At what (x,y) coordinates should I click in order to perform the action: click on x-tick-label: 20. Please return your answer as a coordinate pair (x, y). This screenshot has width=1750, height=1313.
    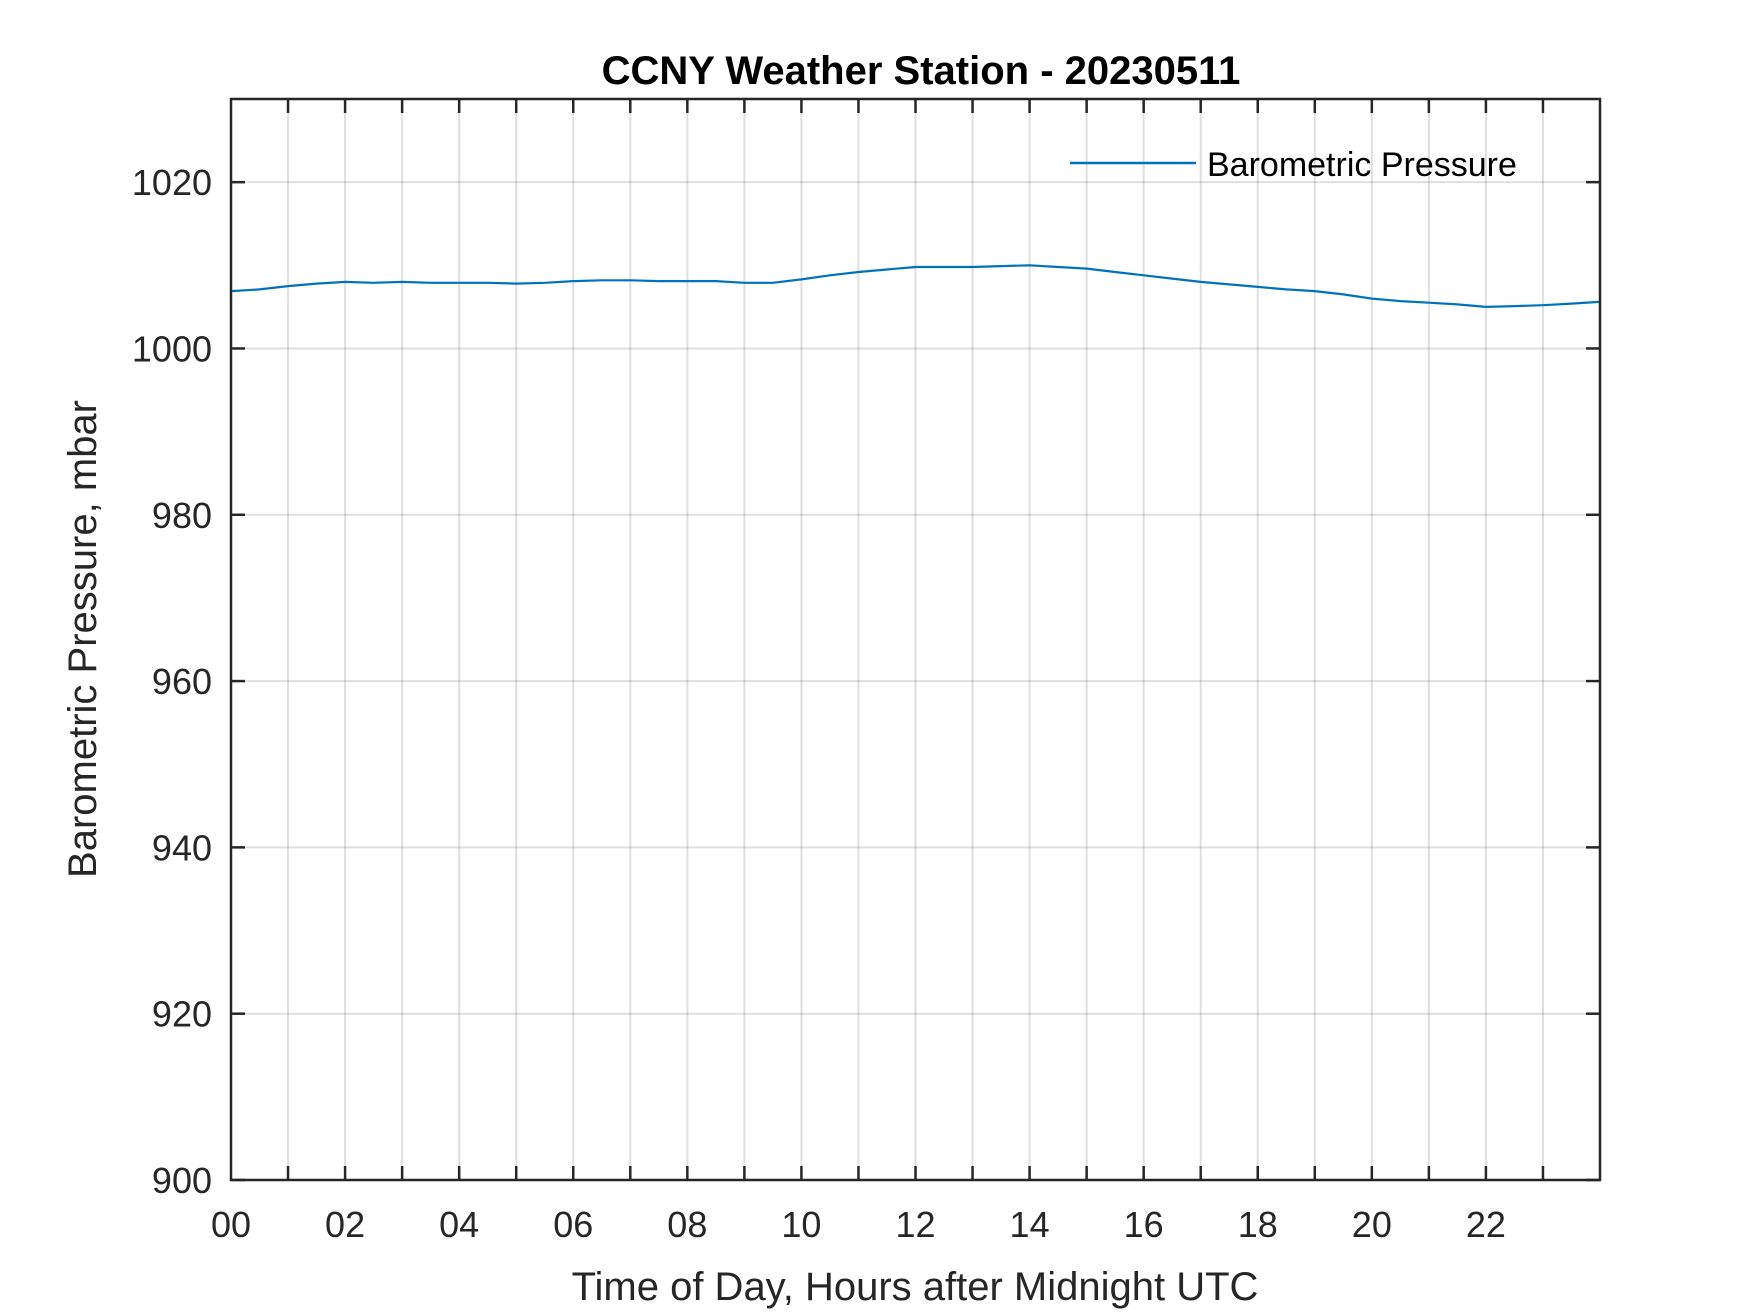
    Looking at the image, I should click on (1372, 1224).